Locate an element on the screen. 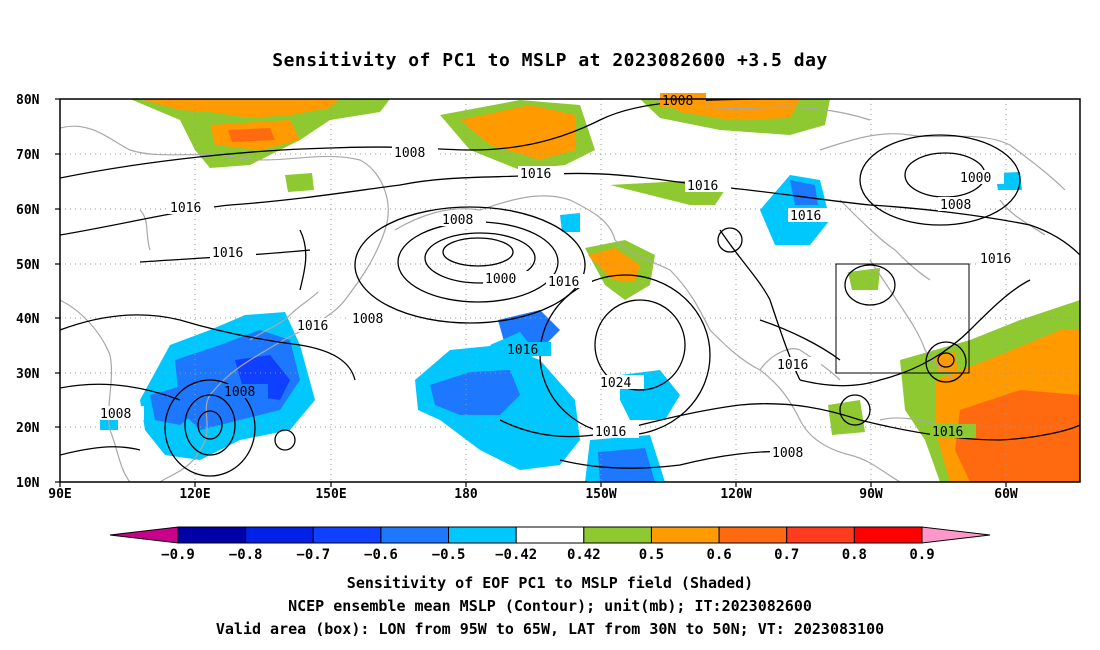 The width and height of the screenshot is (1100, 650). lat-tick-label: 20N is located at coordinates (28, 428).